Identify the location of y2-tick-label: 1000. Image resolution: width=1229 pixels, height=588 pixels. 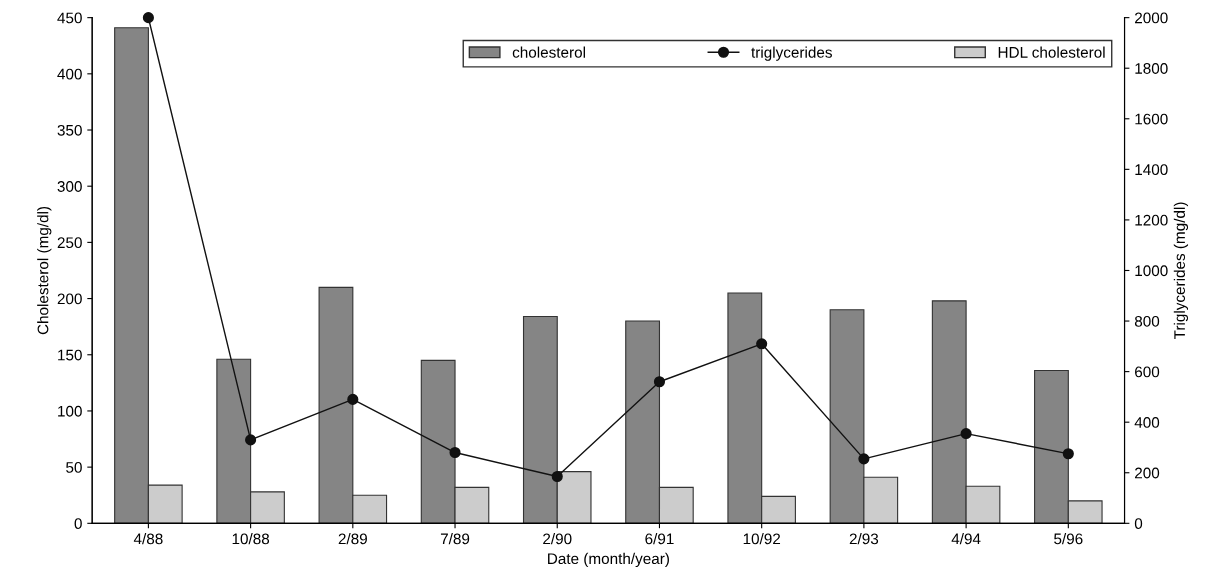
(1151, 271).